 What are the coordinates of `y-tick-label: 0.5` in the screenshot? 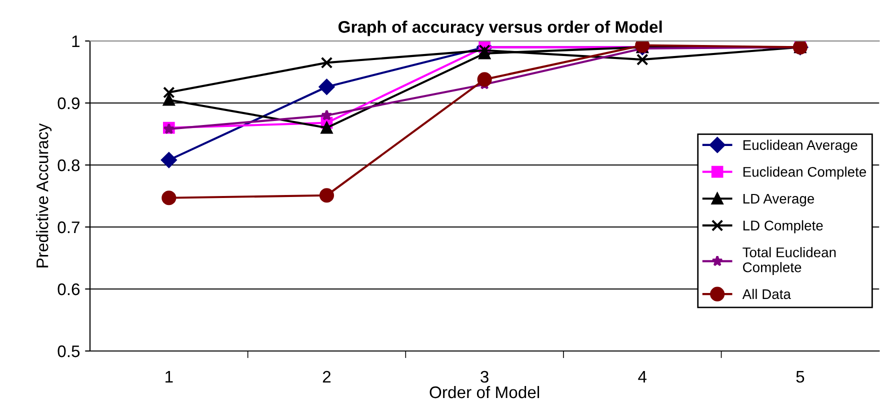 It's located at (69, 351).